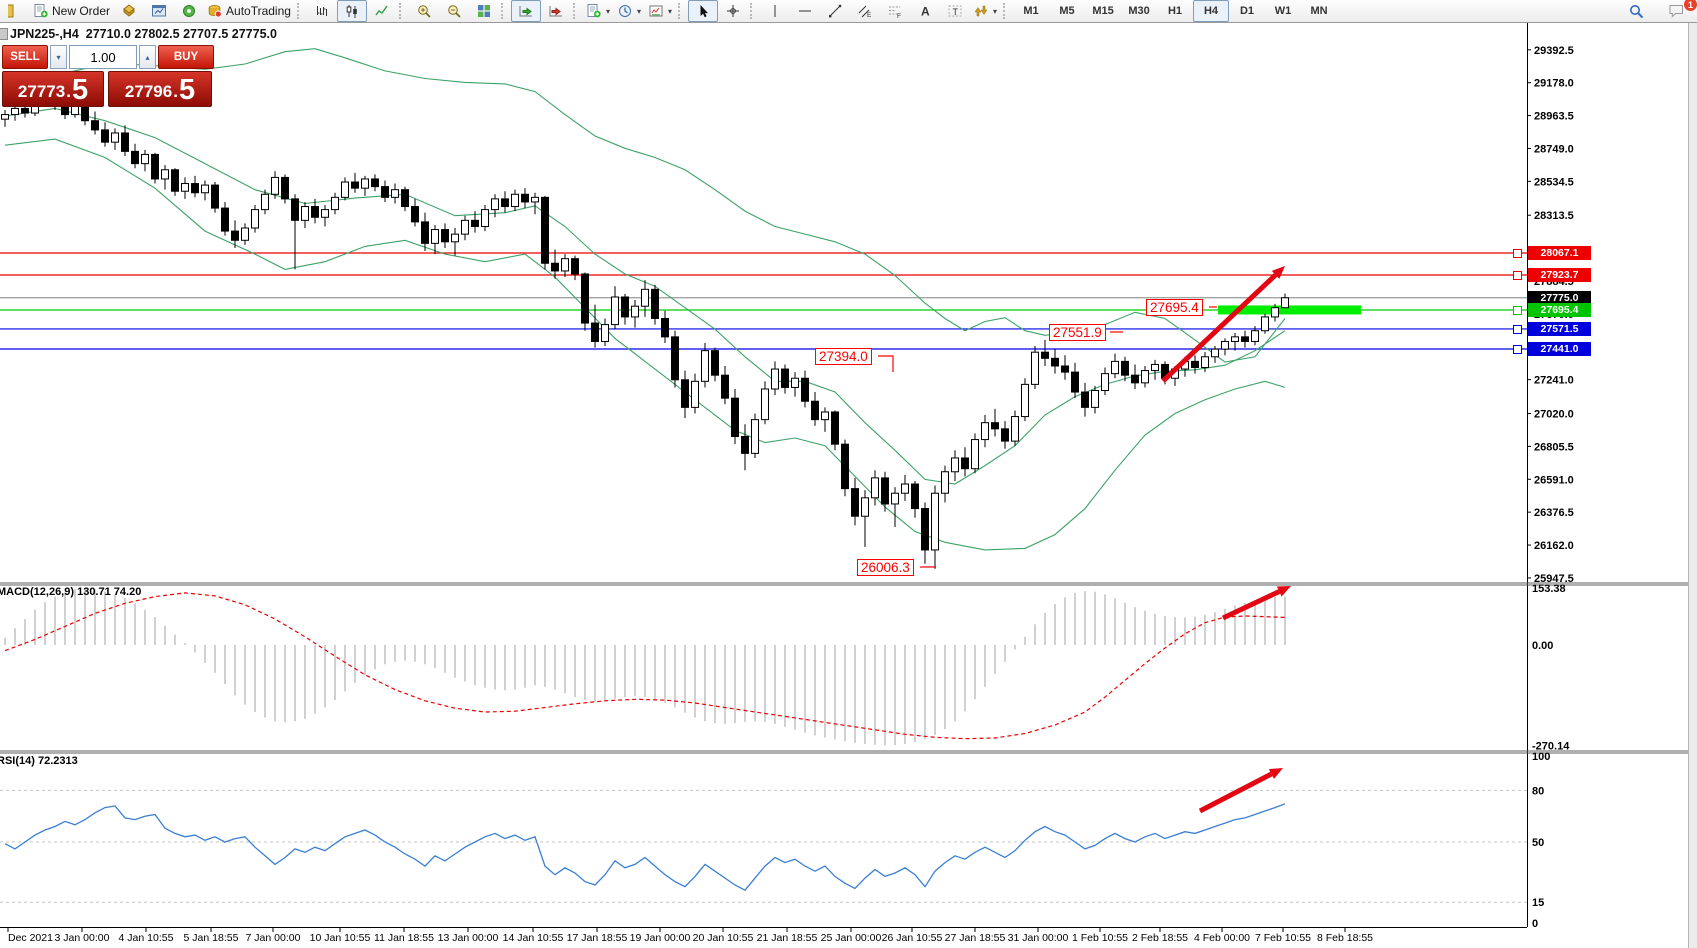 The image size is (1697, 948). What do you see at coordinates (25, 57) in the screenshot?
I see `sell-button: SELL` at bounding box center [25, 57].